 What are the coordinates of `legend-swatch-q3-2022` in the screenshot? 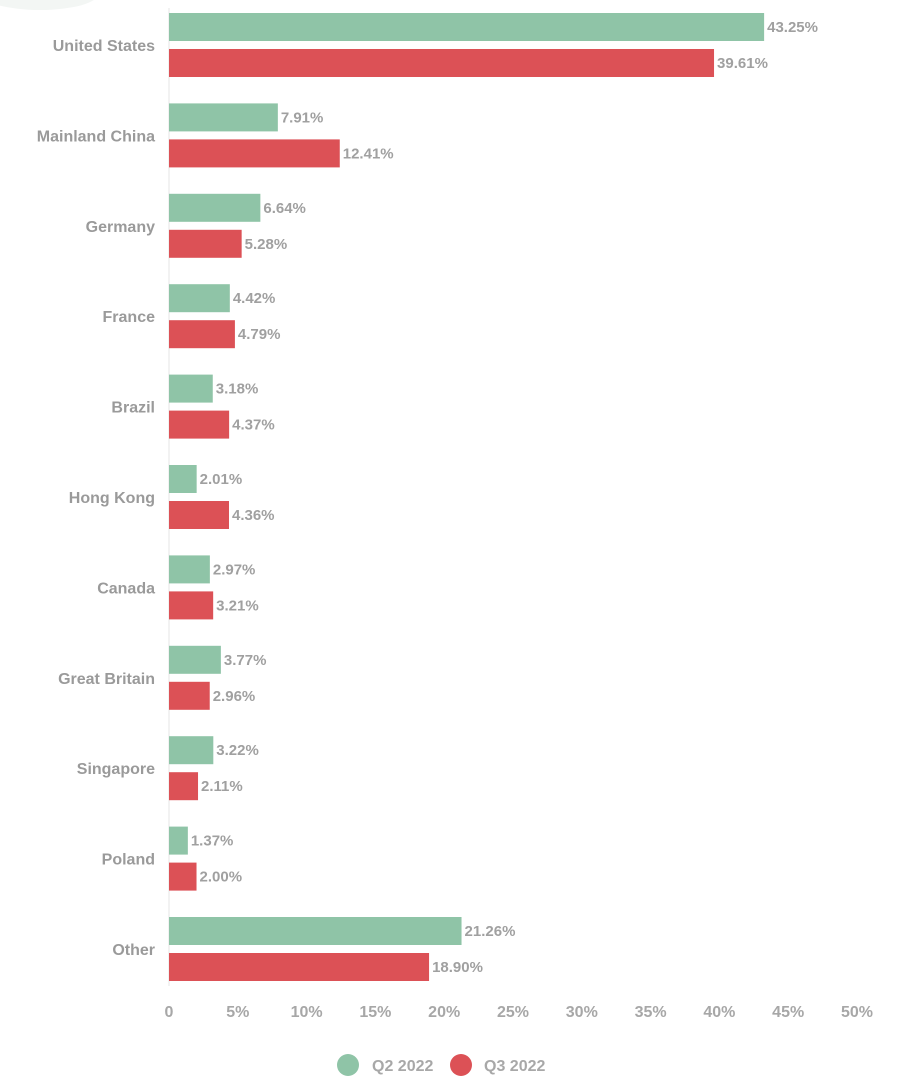 It's located at (461, 1065).